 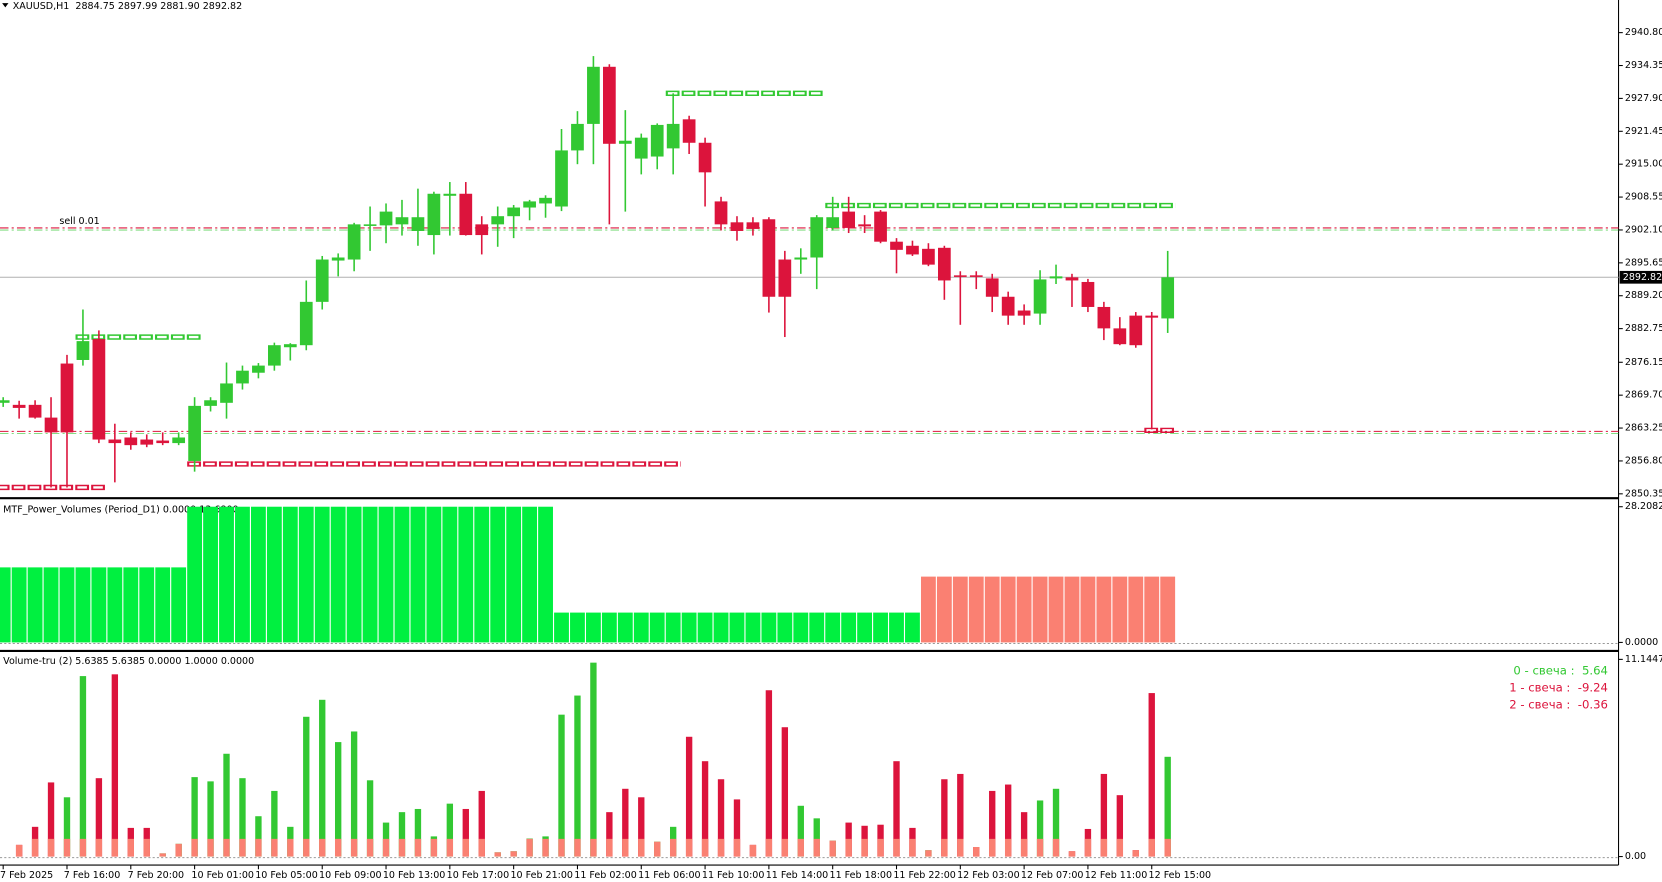 What do you see at coordinates (1643, 506) in the screenshot?
I see `y-tick-label: 28.2082` at bounding box center [1643, 506].